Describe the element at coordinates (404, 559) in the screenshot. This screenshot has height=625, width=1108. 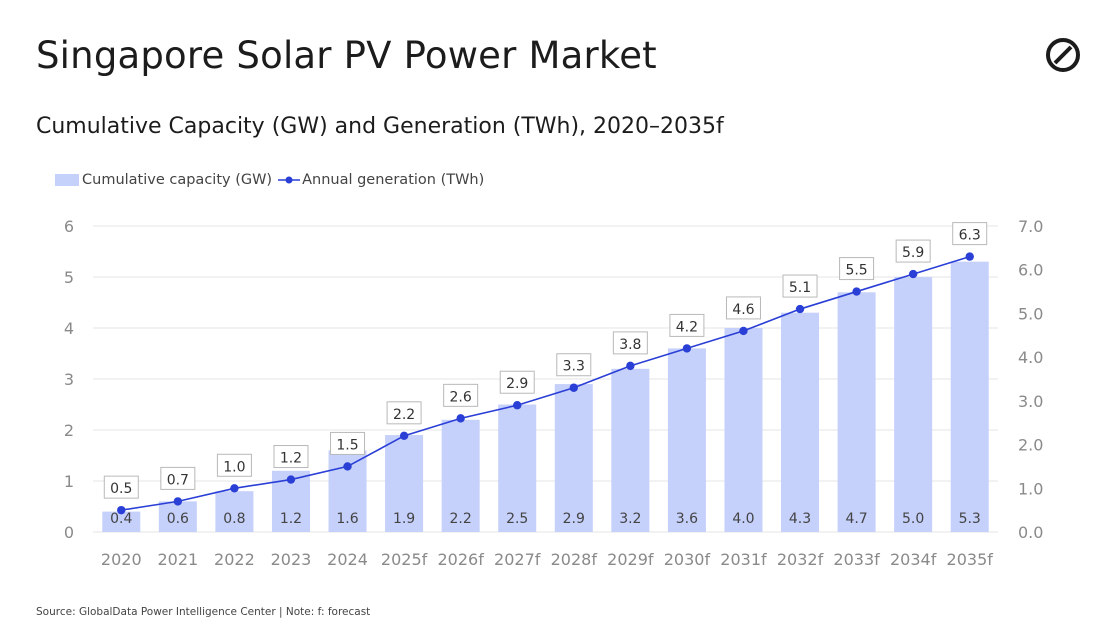
I see `x-tick-label: 2025f` at that location.